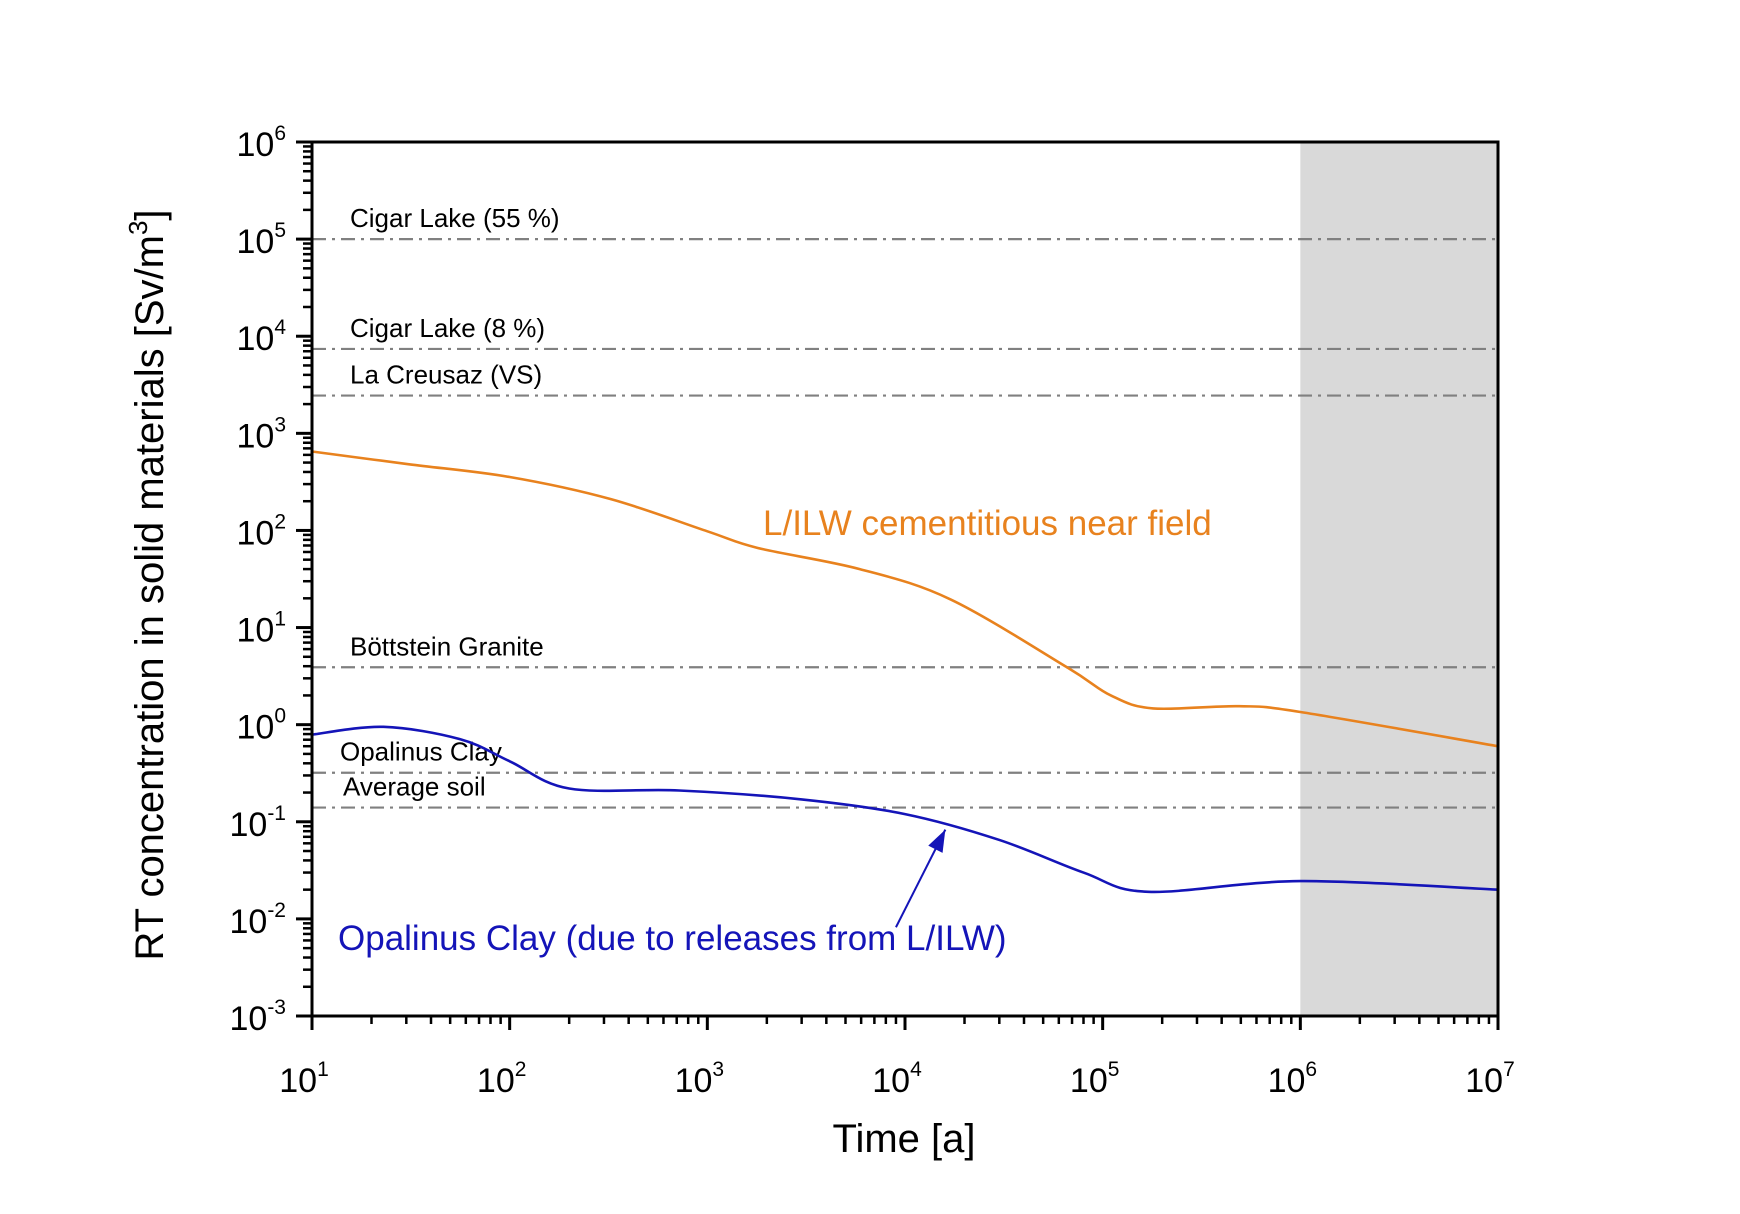  I want to click on x-tick-label: 10⁵, so click(1095, 1079).